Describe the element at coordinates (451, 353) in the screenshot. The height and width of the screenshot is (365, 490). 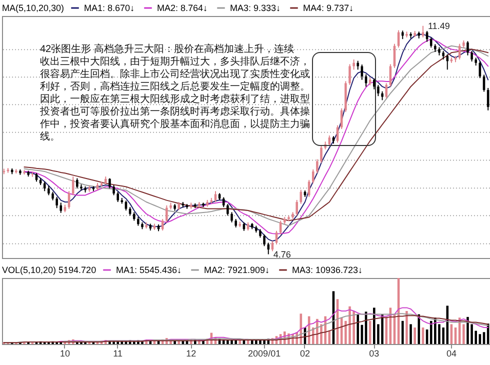
I see `x-tick-label: 04` at that location.